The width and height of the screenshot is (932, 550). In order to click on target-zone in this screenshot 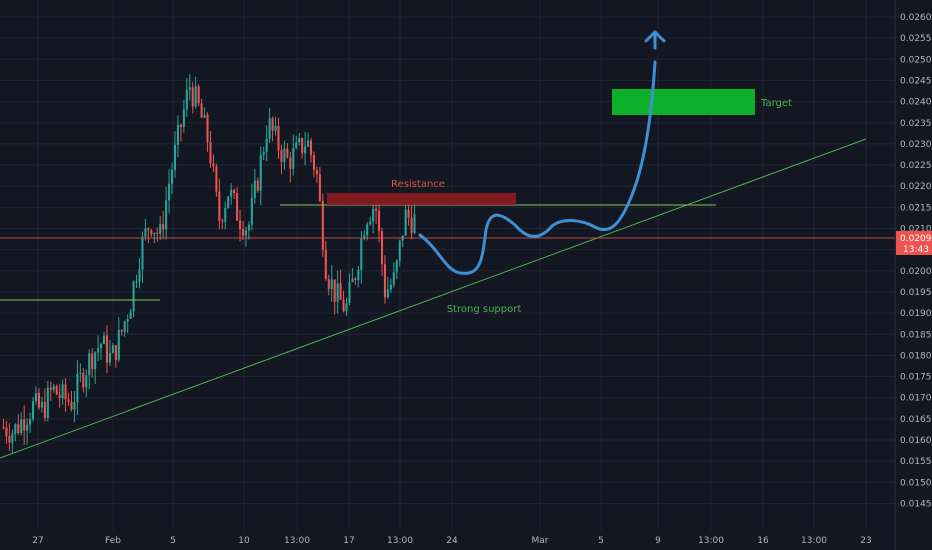, I will do `click(683, 102)`.